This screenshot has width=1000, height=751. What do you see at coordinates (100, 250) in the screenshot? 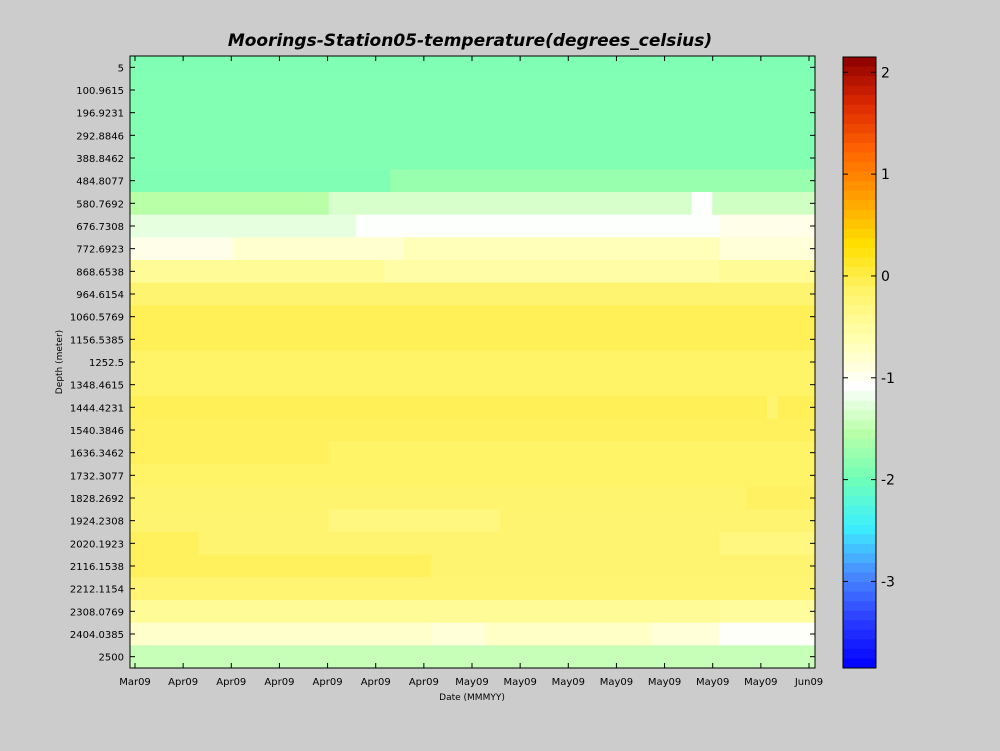
I see `y-tick-label: 772.6923` at bounding box center [100, 250].